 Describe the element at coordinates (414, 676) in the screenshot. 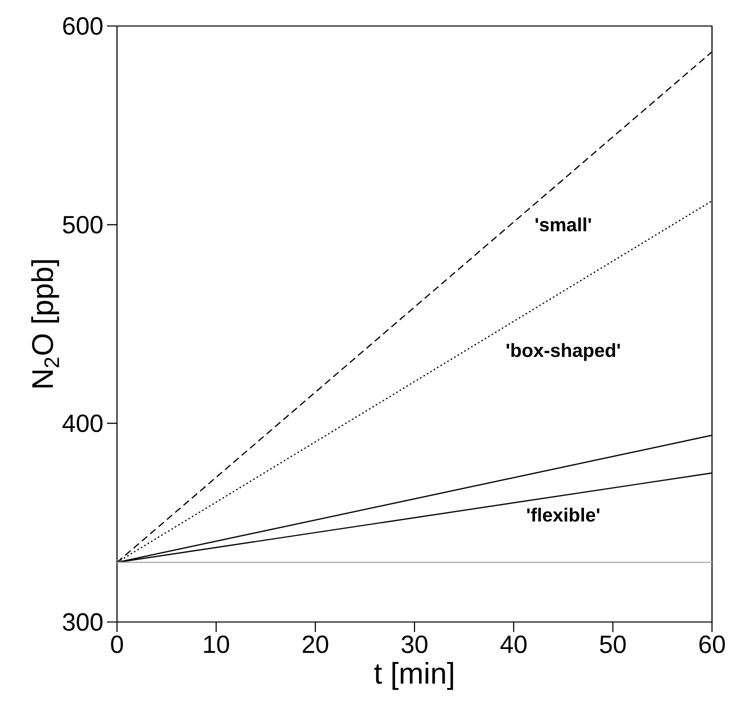

I see `x-axis-title: t [min]` at that location.